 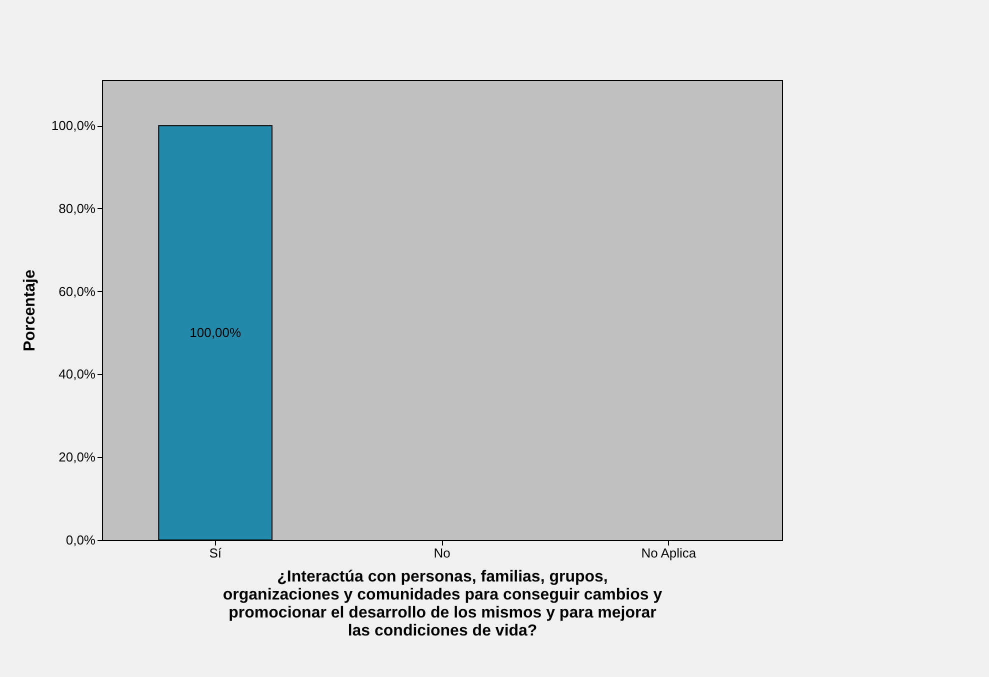 I want to click on y-tick-label: 80,0%, so click(x=77, y=208).